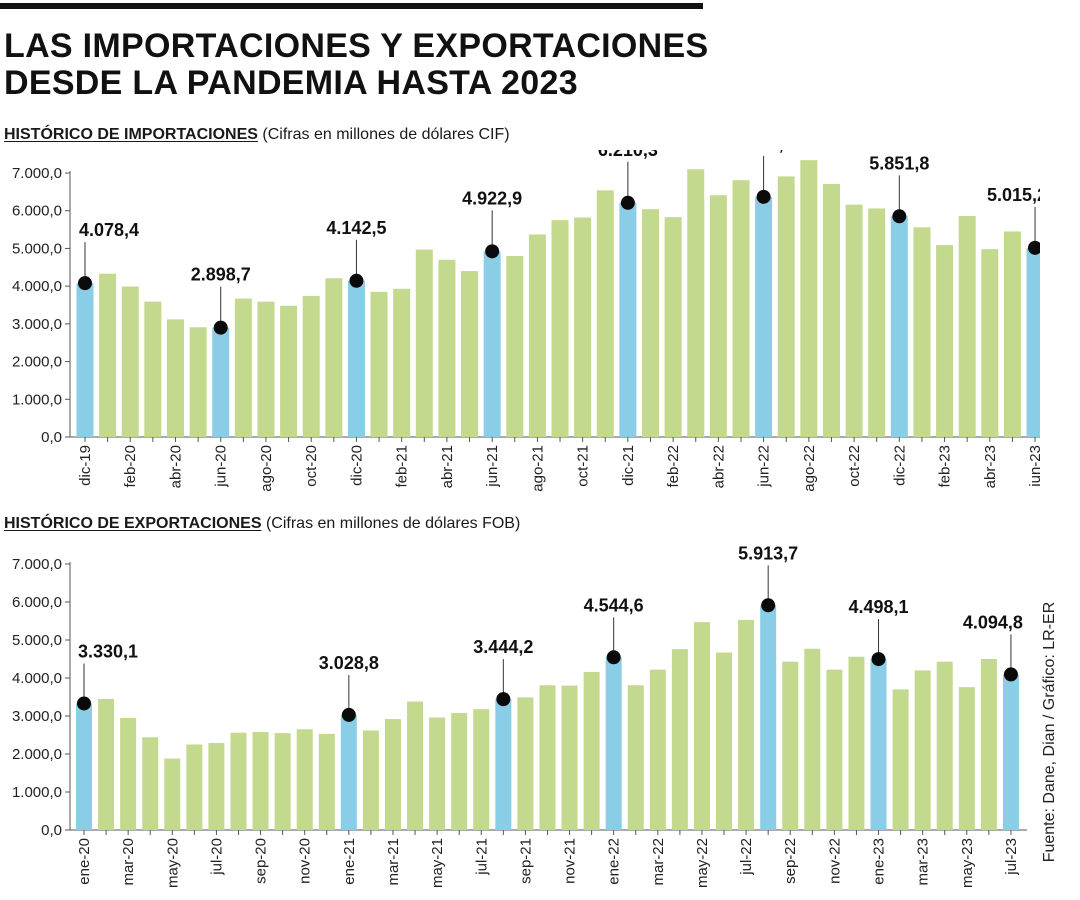  I want to click on imports-x-tick-label: dic-19, so click(85, 465).